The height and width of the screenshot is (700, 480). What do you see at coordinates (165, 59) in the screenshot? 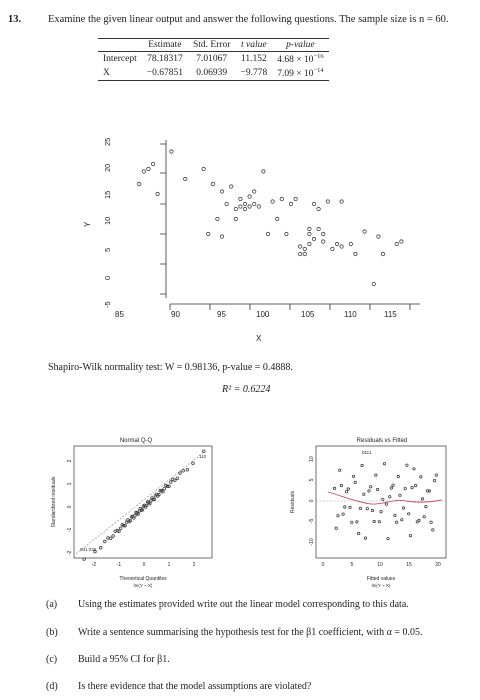
I see `table-cell: 78.18317` at bounding box center [165, 59].